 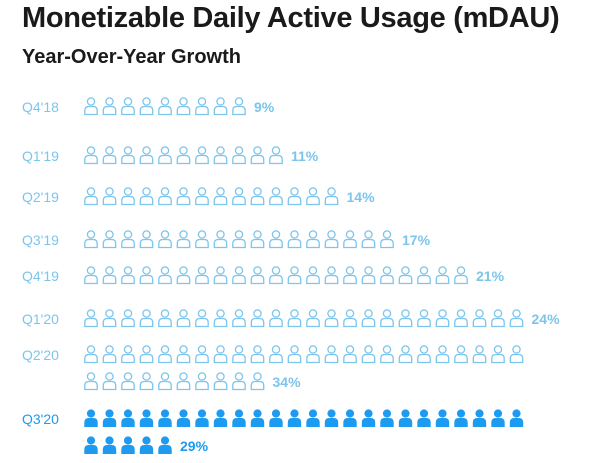 What do you see at coordinates (194, 446) in the screenshot?
I see `value-label: 29%` at bounding box center [194, 446].